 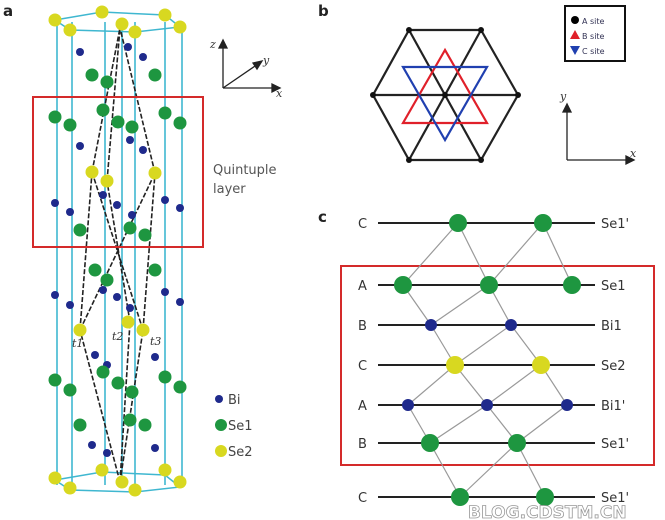 I want to click on legend-a: Bi Se1 Se2, so click(x=234, y=426).